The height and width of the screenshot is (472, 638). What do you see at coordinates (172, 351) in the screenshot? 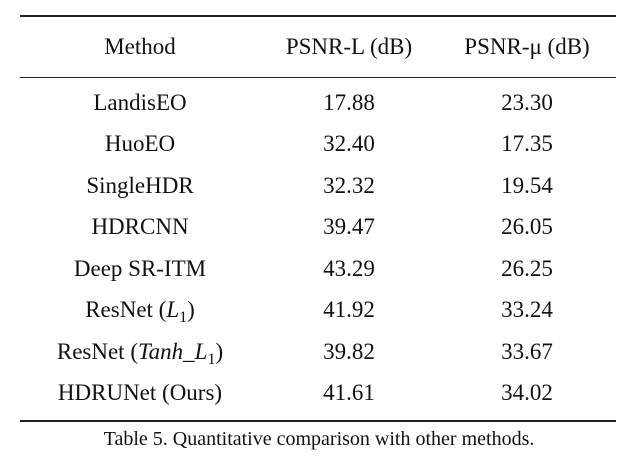
I see `method-math: Tanh_L` at bounding box center [172, 351].